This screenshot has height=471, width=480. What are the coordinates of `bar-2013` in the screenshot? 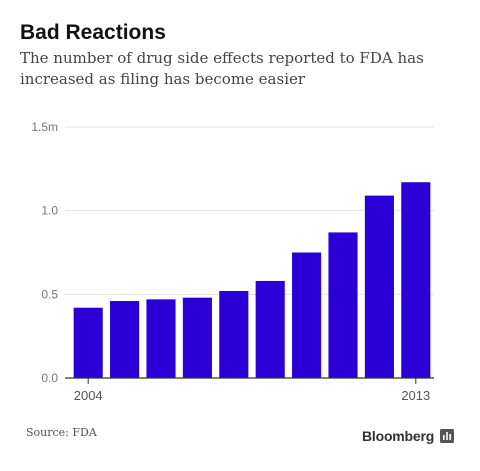 It's located at (416, 280).